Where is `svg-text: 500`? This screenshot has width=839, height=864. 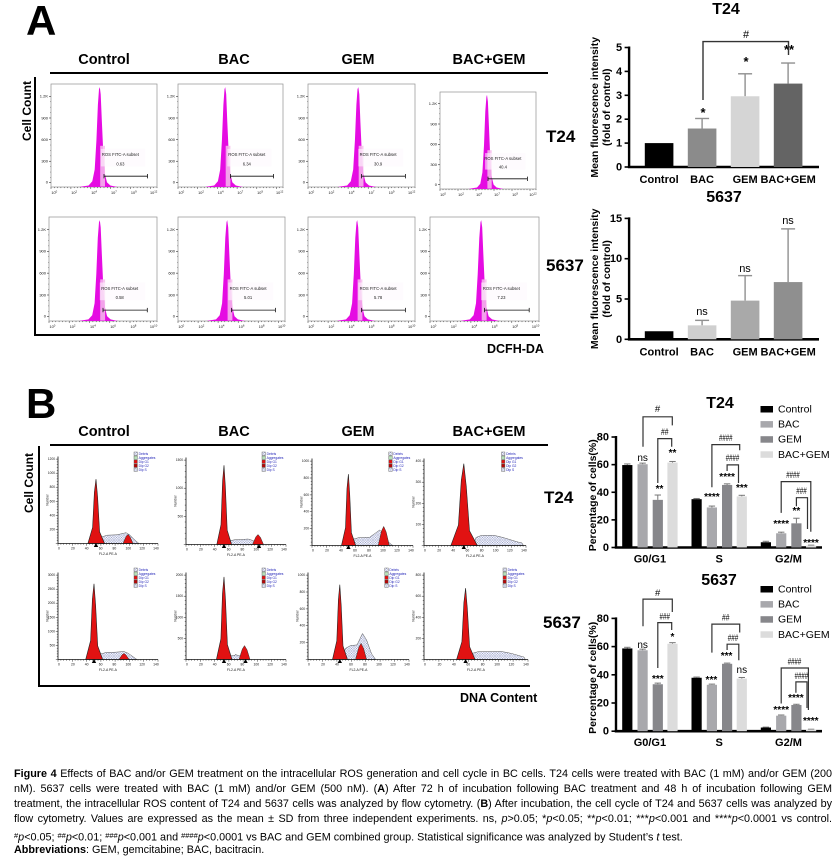
svg-text: 500 is located at coordinates (181, 638).